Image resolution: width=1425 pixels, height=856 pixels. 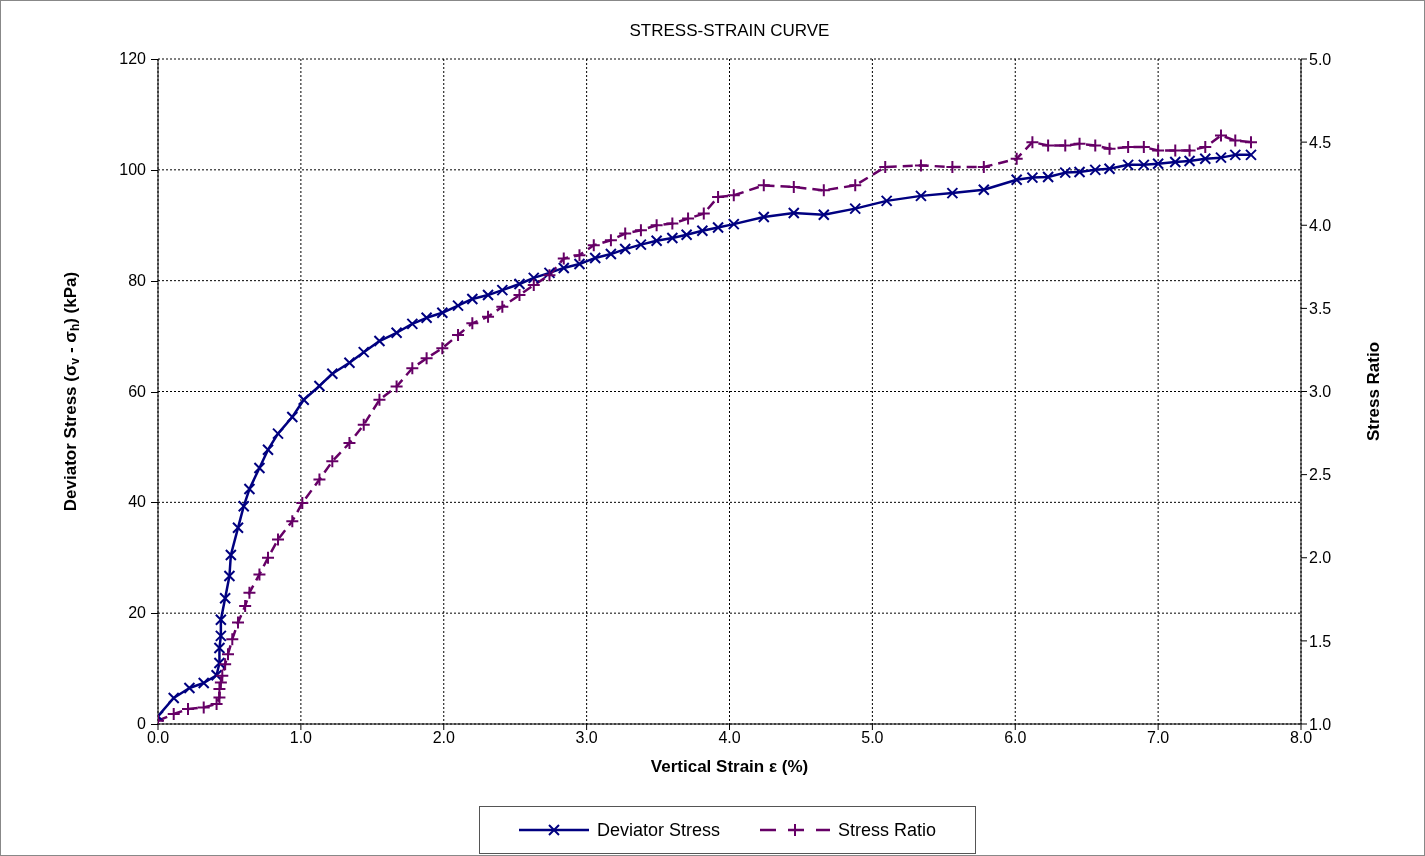 What do you see at coordinates (1373, 391) in the screenshot?
I see `y2-axis-title: Stress Ratio` at bounding box center [1373, 391].